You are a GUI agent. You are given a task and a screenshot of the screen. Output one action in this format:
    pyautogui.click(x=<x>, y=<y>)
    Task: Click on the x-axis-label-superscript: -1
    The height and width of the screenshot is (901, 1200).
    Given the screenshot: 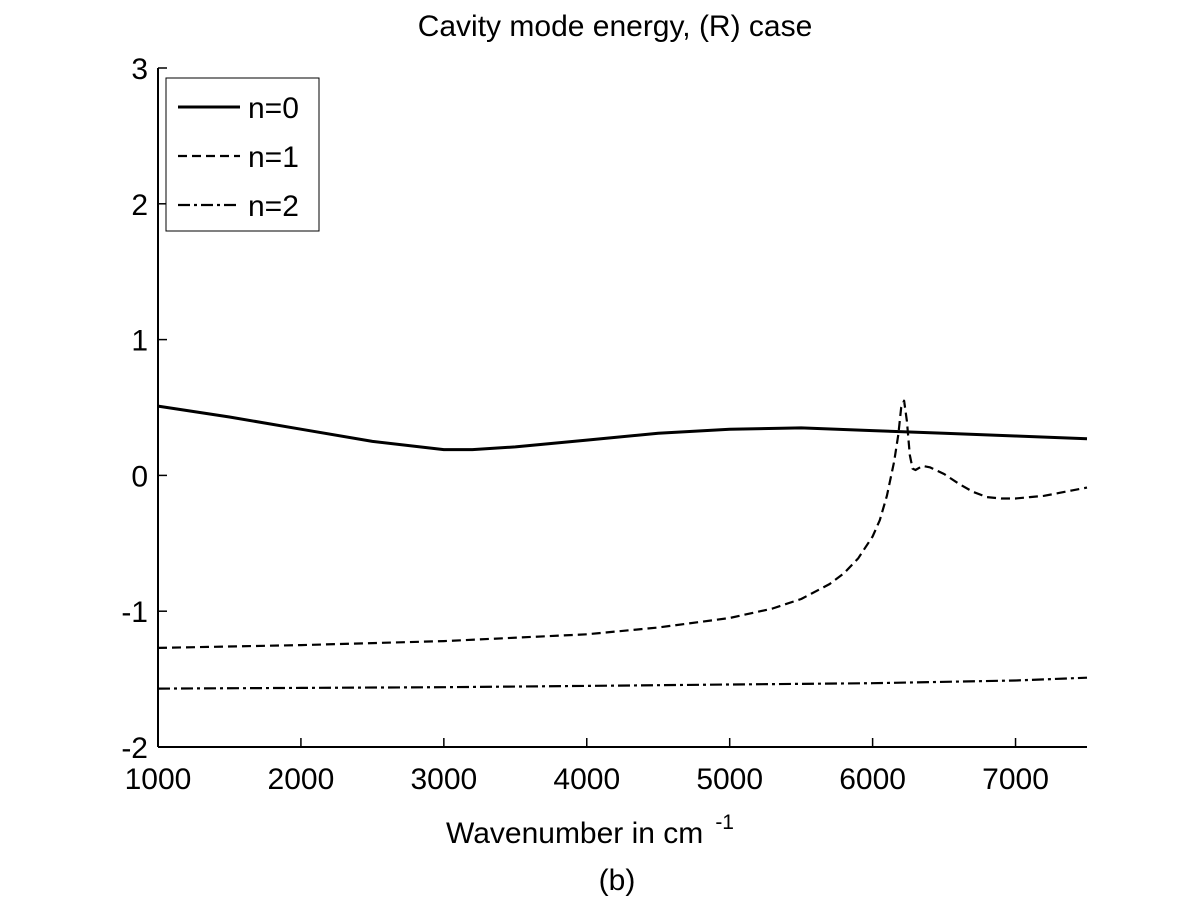 What is the action you would take?
    pyautogui.click(x=724, y=822)
    